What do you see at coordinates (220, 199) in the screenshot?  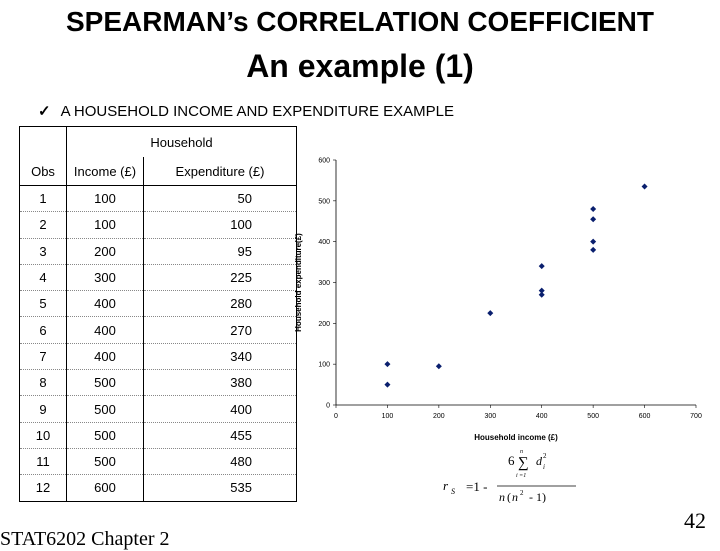 I see `cell-expenditure: 50` at bounding box center [220, 199].